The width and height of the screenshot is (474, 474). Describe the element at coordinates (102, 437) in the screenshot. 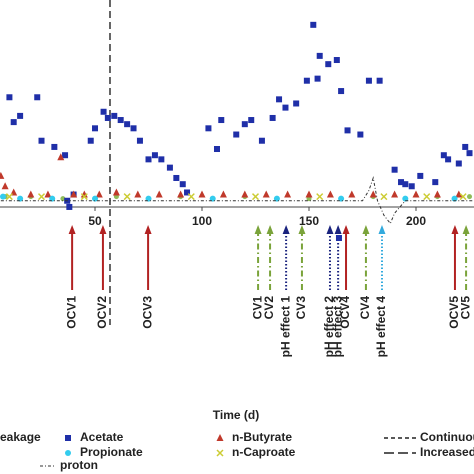

I see `legend-label: Acetate` at that location.